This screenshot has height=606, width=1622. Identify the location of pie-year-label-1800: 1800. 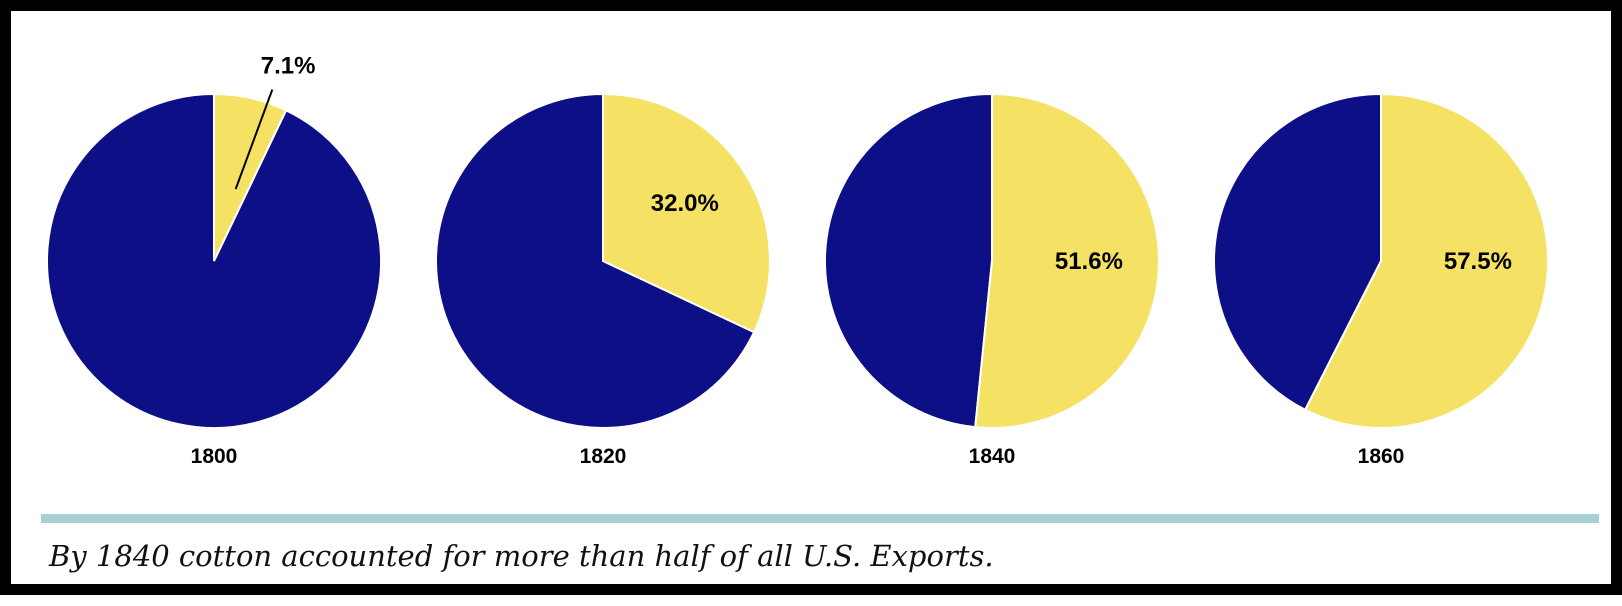
(214, 456).